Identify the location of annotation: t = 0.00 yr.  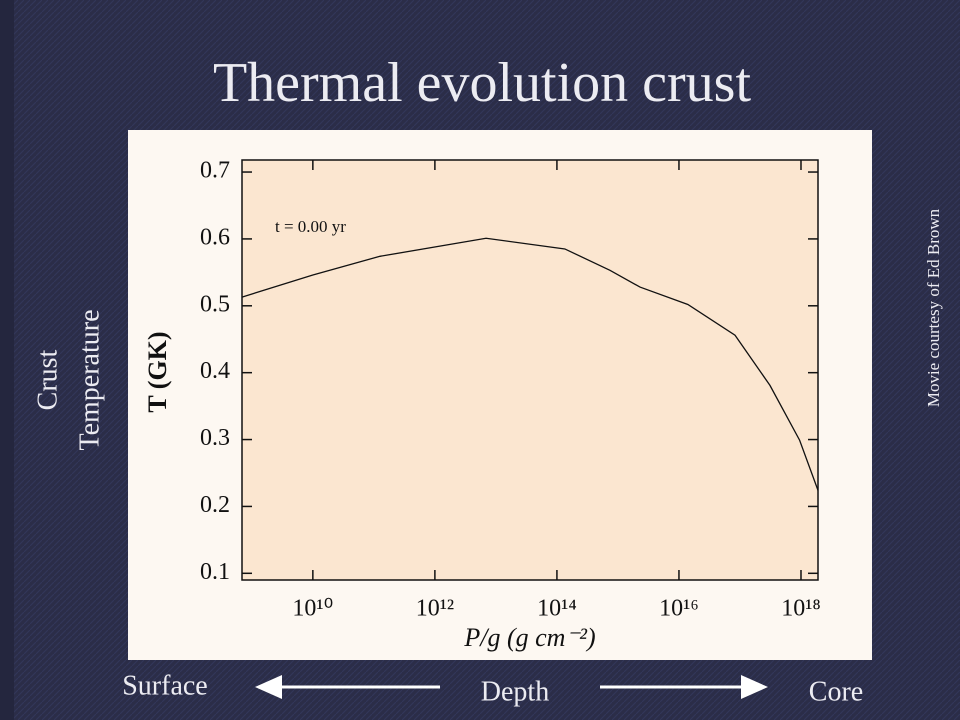
(310, 226).